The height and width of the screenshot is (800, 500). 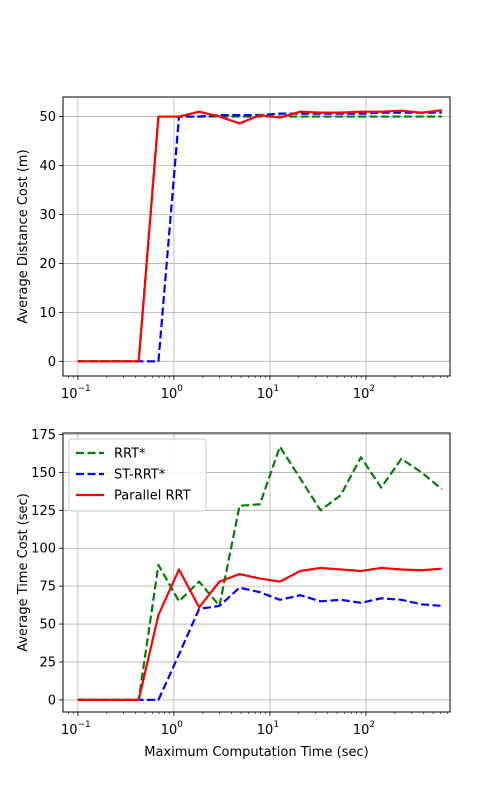 What do you see at coordinates (152, 496) in the screenshot?
I see `legend-entry: Parallel RRT` at bounding box center [152, 496].